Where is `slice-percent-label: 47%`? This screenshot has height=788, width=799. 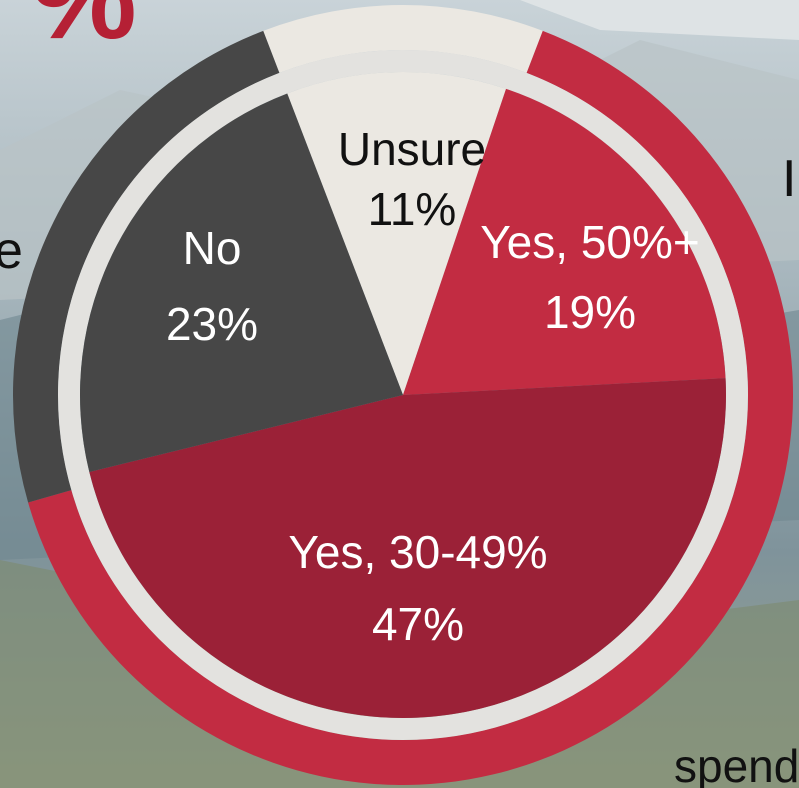 slice-percent-label: 47% is located at coordinates (418, 624).